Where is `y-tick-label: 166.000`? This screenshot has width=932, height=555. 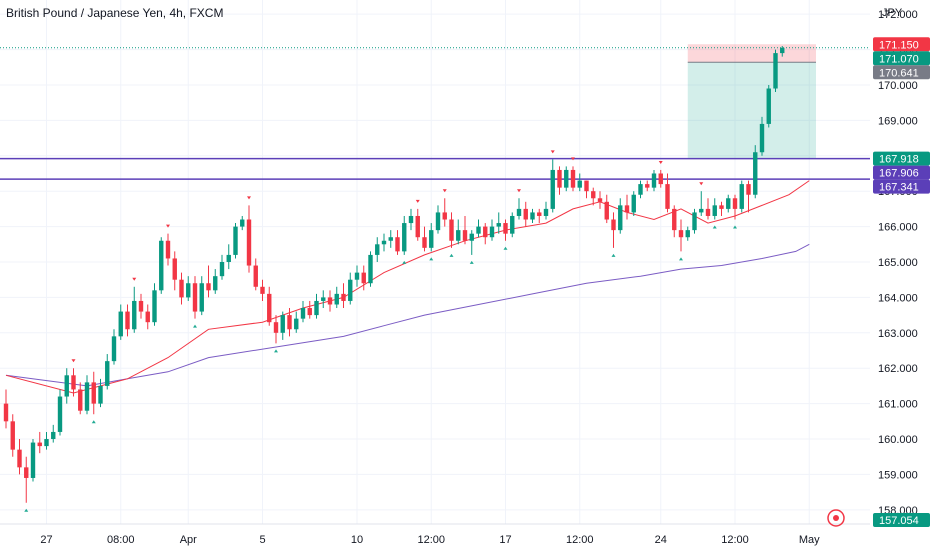
y-tick-label: 166.000 is located at coordinates (898, 228).